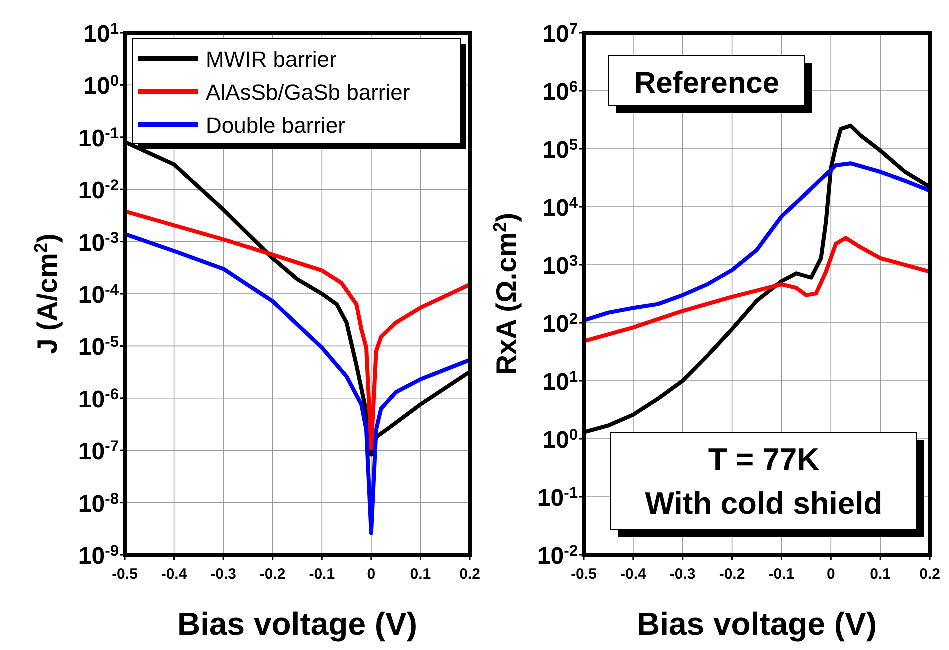 The height and width of the screenshot is (650, 949). I want to click on annotation: Reference, so click(707, 83).